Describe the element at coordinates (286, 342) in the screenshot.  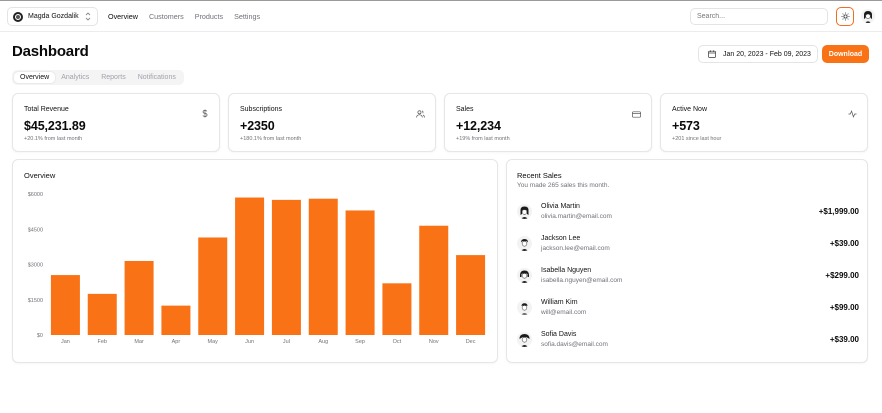
I see `x-tick-label: Jul` at that location.